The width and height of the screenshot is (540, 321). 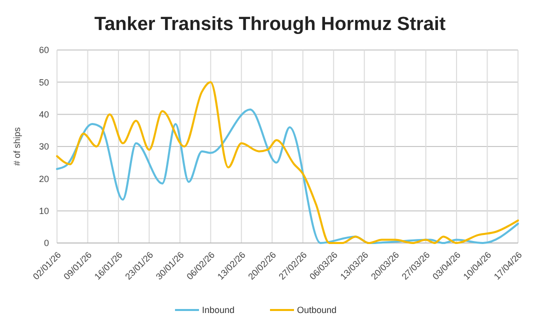 What do you see at coordinates (43, 211) in the screenshot?
I see `y-tick-label: 10` at bounding box center [43, 211].